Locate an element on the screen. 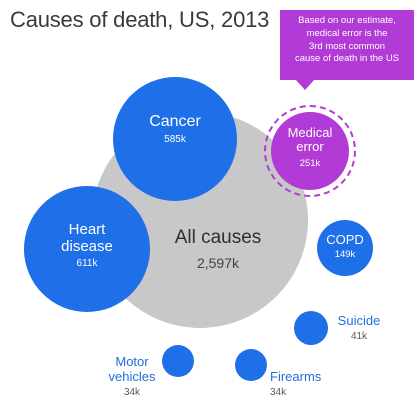 The height and width of the screenshot is (414, 417). firearms-bubble is located at coordinates (251, 365).